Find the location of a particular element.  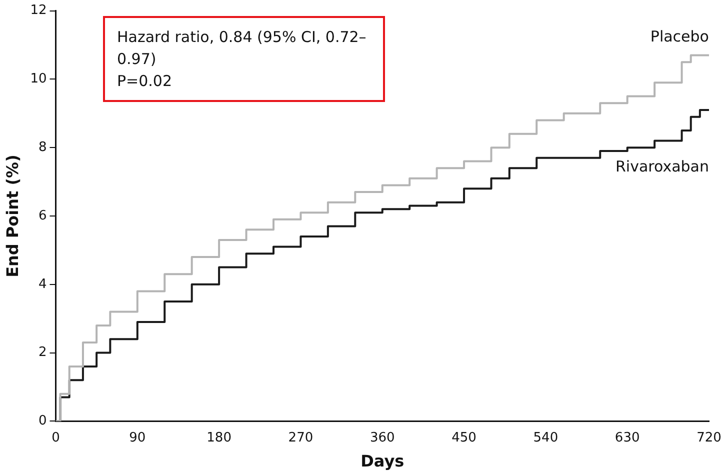

y-tick-label: 6 is located at coordinates (42, 216).